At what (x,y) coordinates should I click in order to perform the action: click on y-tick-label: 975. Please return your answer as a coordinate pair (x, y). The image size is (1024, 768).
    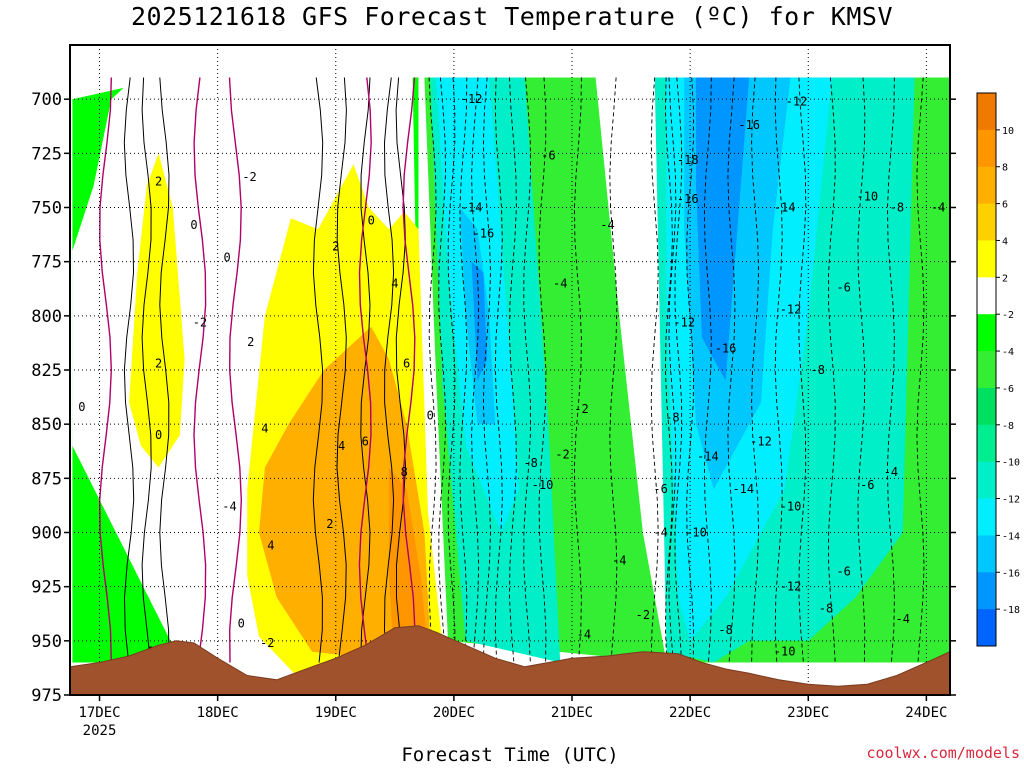
    Looking at the image, I should click on (46, 696).